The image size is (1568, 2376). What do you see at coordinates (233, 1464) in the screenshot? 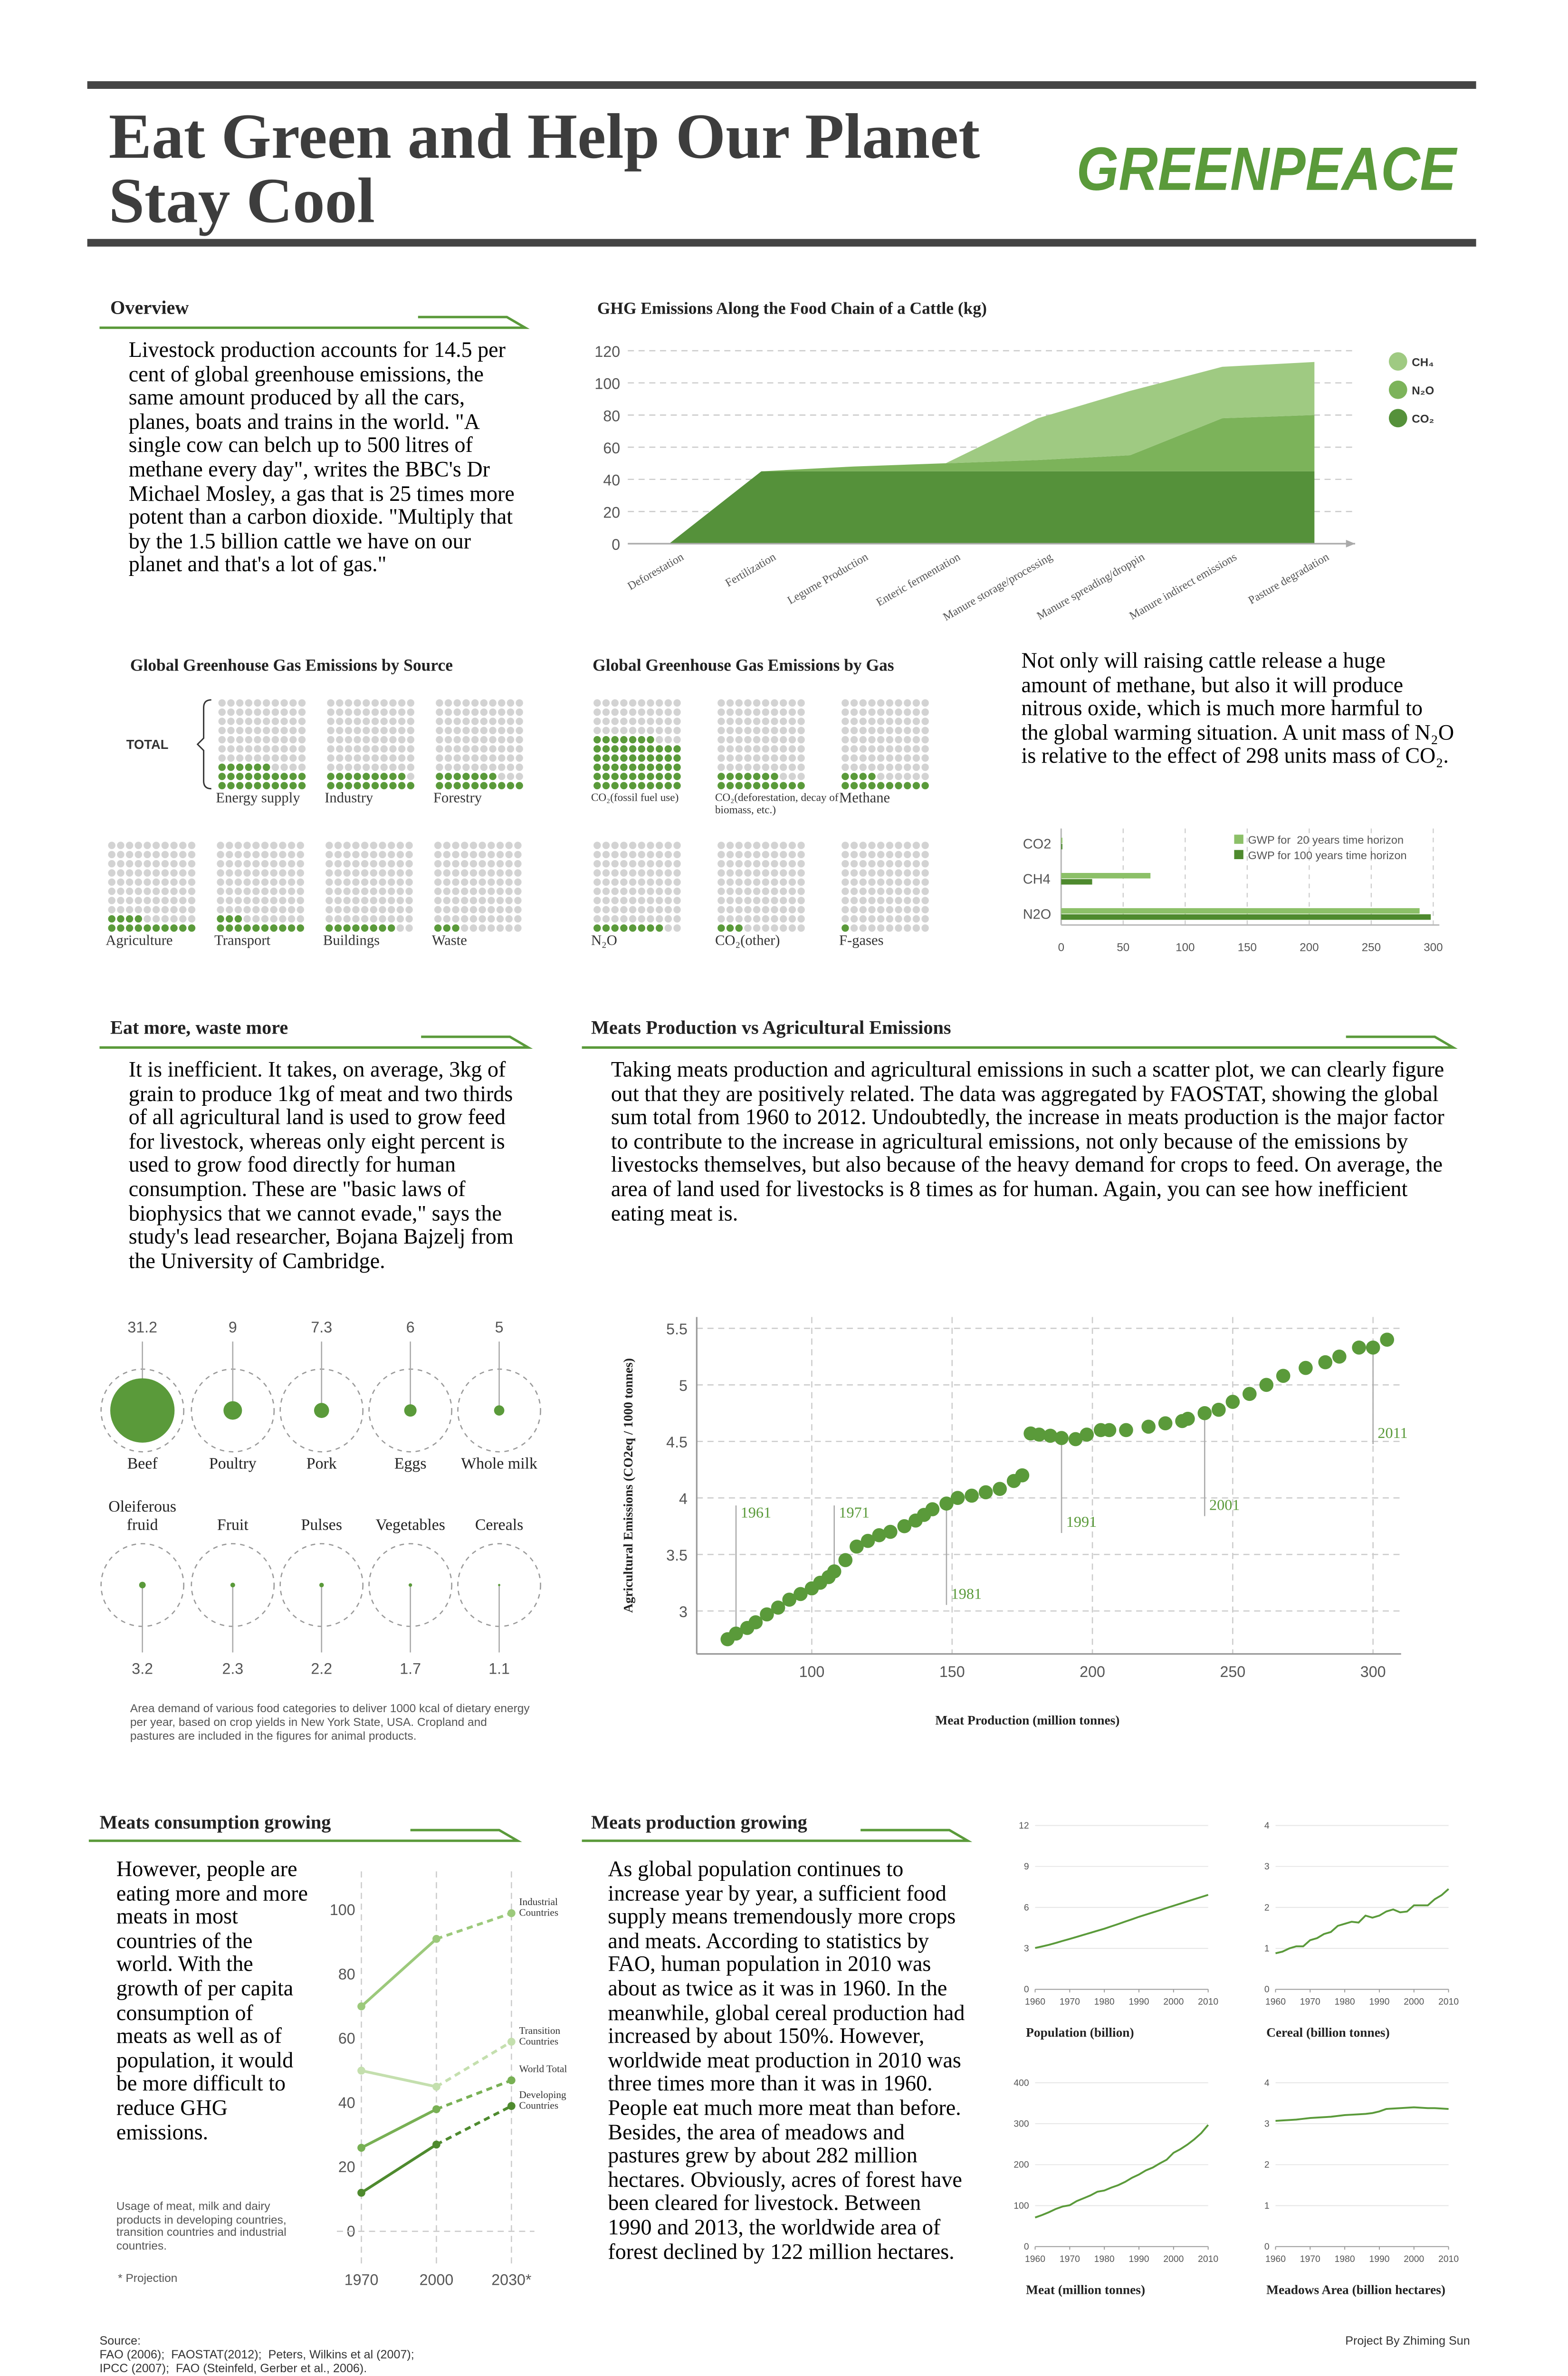
I see `category-label-box: Poultry` at bounding box center [233, 1464].